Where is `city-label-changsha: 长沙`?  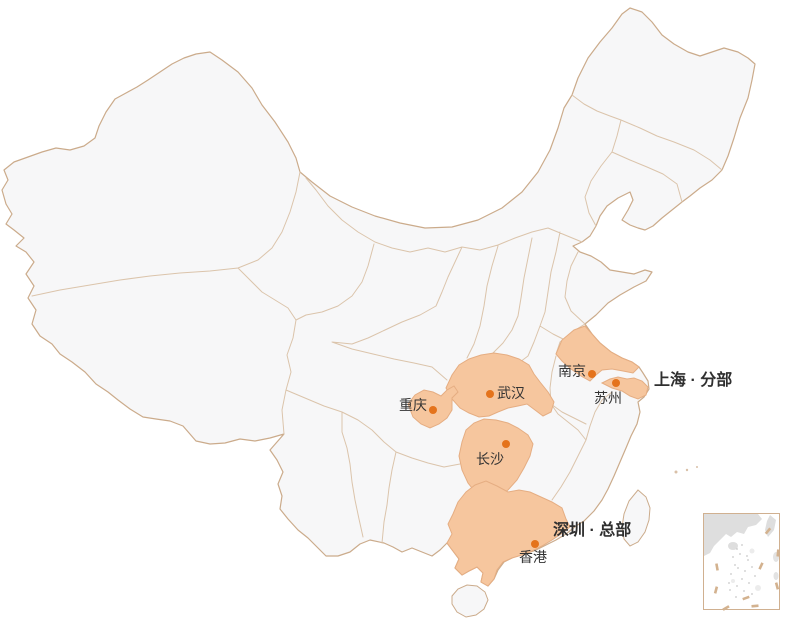 city-label-changsha: 长沙 is located at coordinates (490, 459).